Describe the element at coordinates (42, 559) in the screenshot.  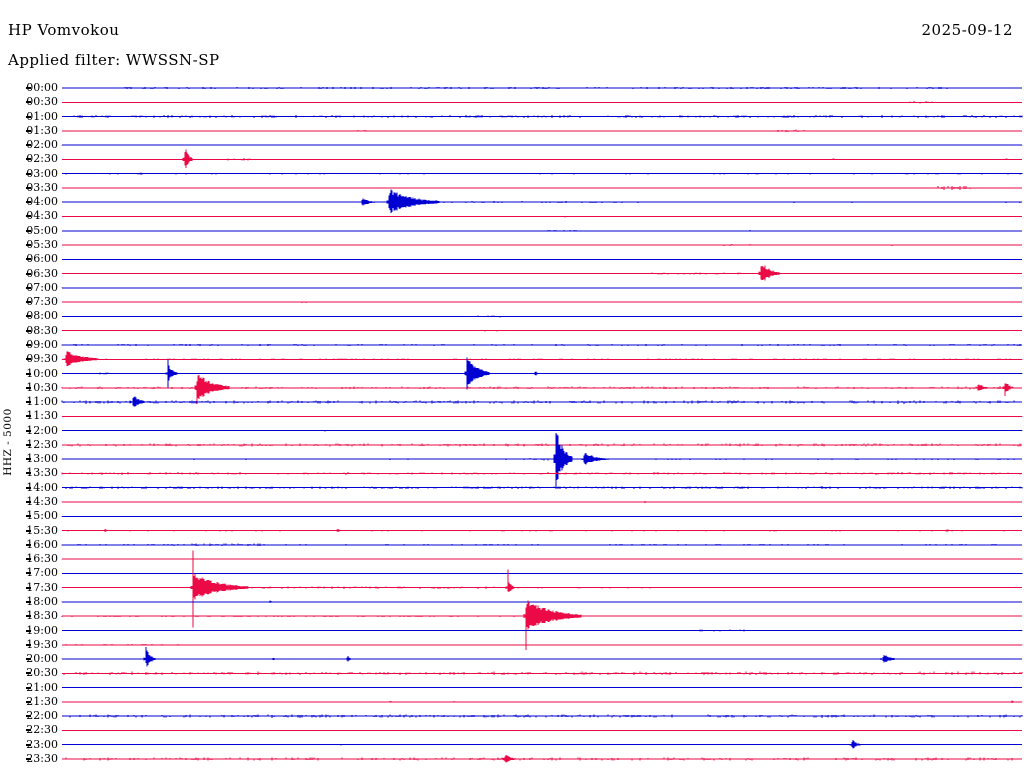
I see `time-label: 16:30` at that location.